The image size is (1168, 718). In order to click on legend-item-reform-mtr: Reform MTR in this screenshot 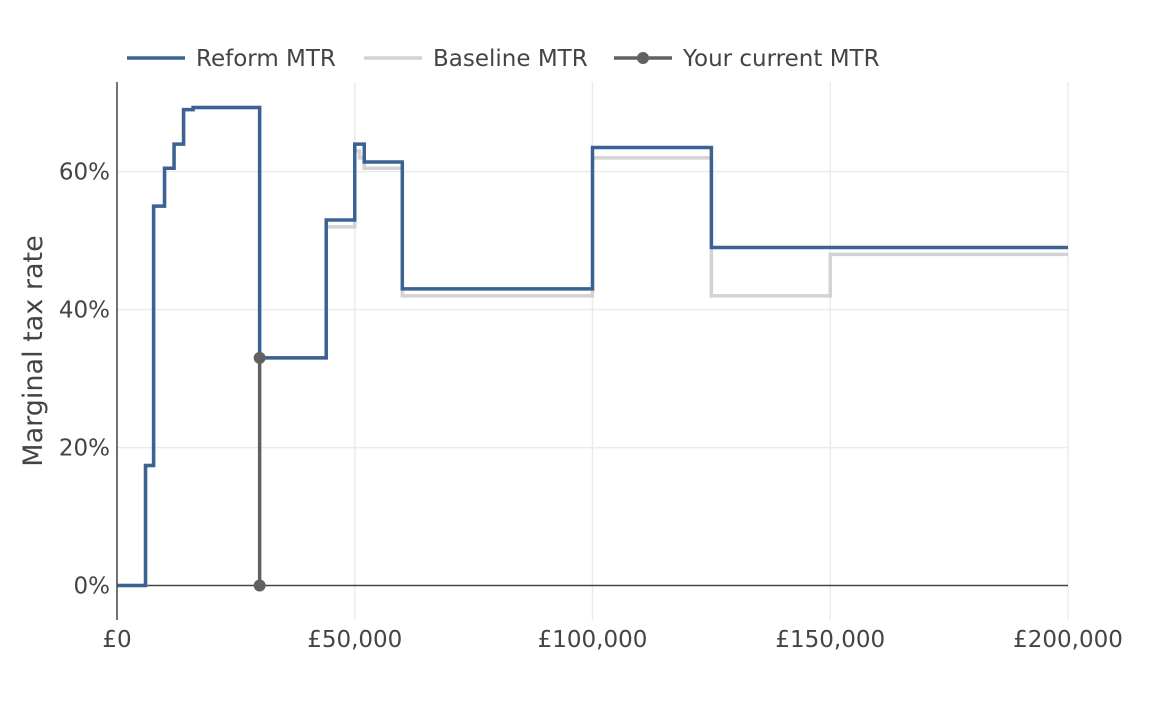, I will do `click(231, 59)`.